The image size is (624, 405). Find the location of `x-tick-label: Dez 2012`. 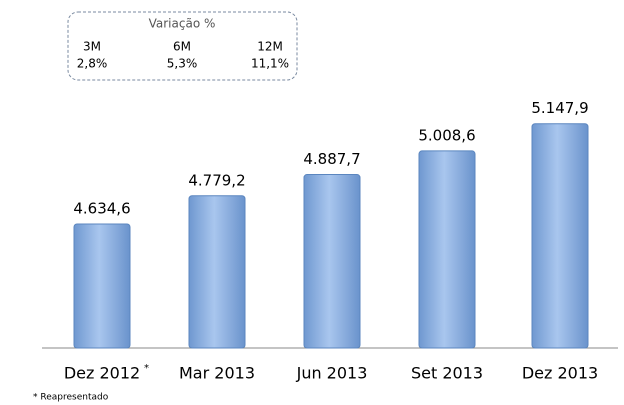

x-tick-label: Dez 2012 is located at coordinates (102, 373).